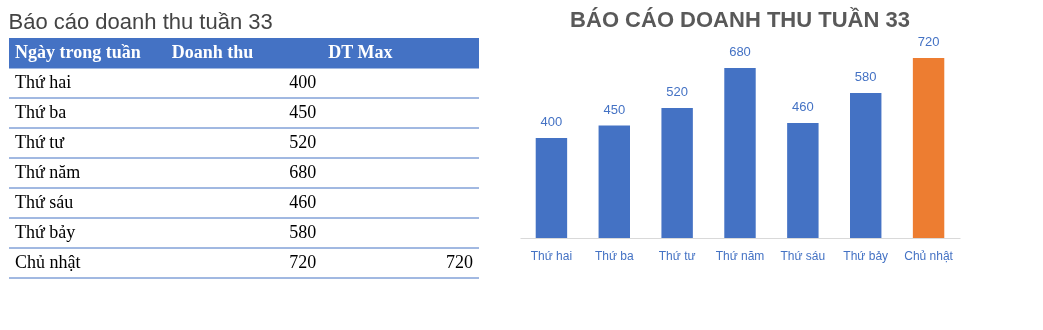 The height and width of the screenshot is (330, 1043). What do you see at coordinates (40, 142) in the screenshot?
I see `text: Thứ tư` at bounding box center [40, 142].